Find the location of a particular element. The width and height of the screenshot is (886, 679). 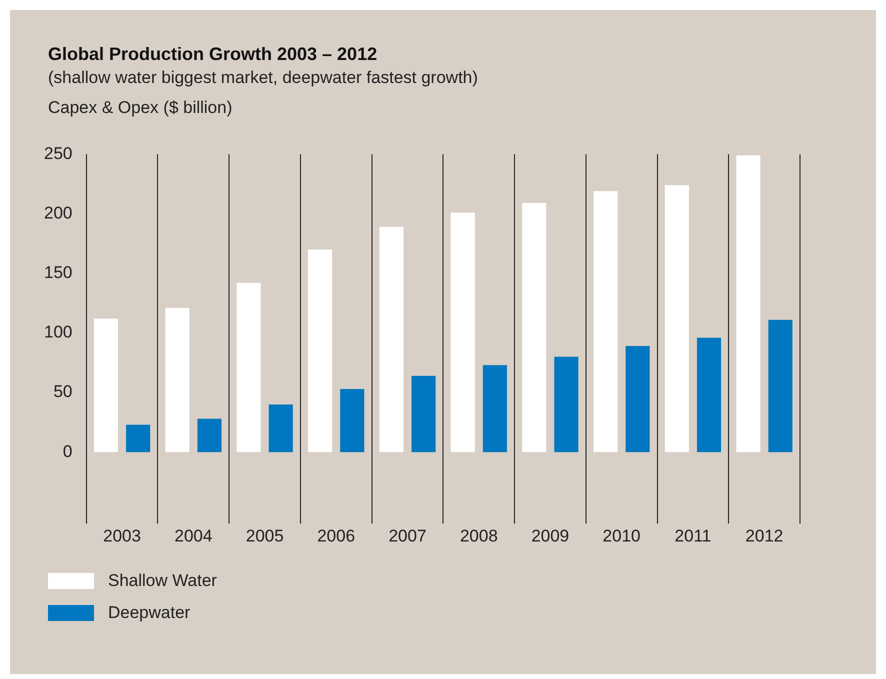

chart-title: Global Production Growth 2003 – 2012 is located at coordinates (213, 54).